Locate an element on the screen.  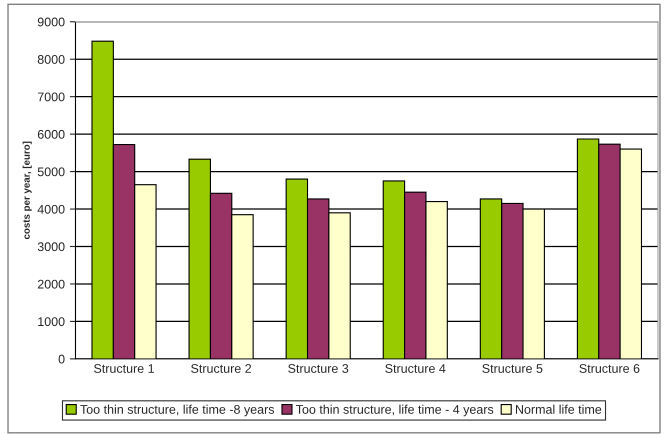
x-tick-label: Structure 6 is located at coordinates (609, 368).